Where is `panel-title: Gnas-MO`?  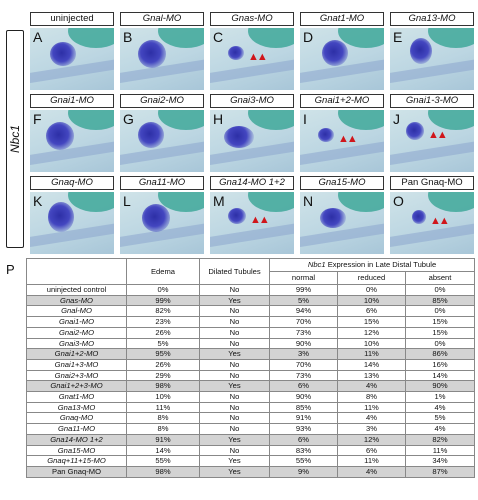 panel-title: Gnas-MO is located at coordinates (252, 19).